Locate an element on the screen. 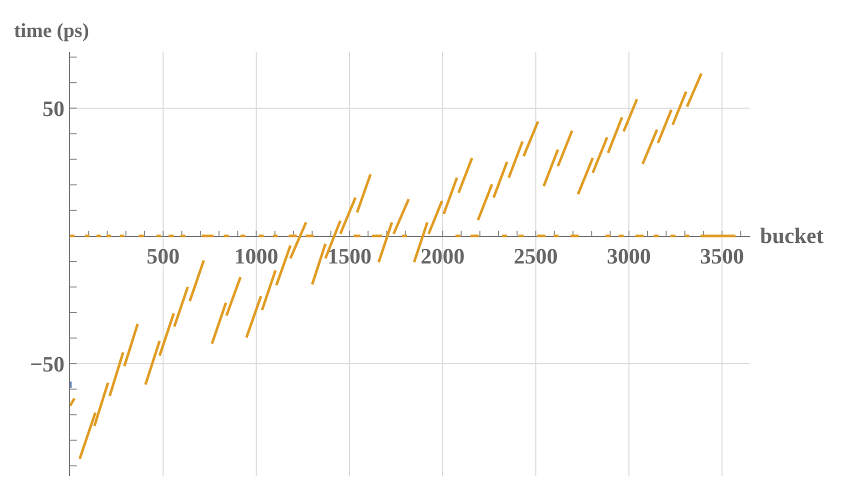  y-tick-label: 50 is located at coordinates (53, 108).